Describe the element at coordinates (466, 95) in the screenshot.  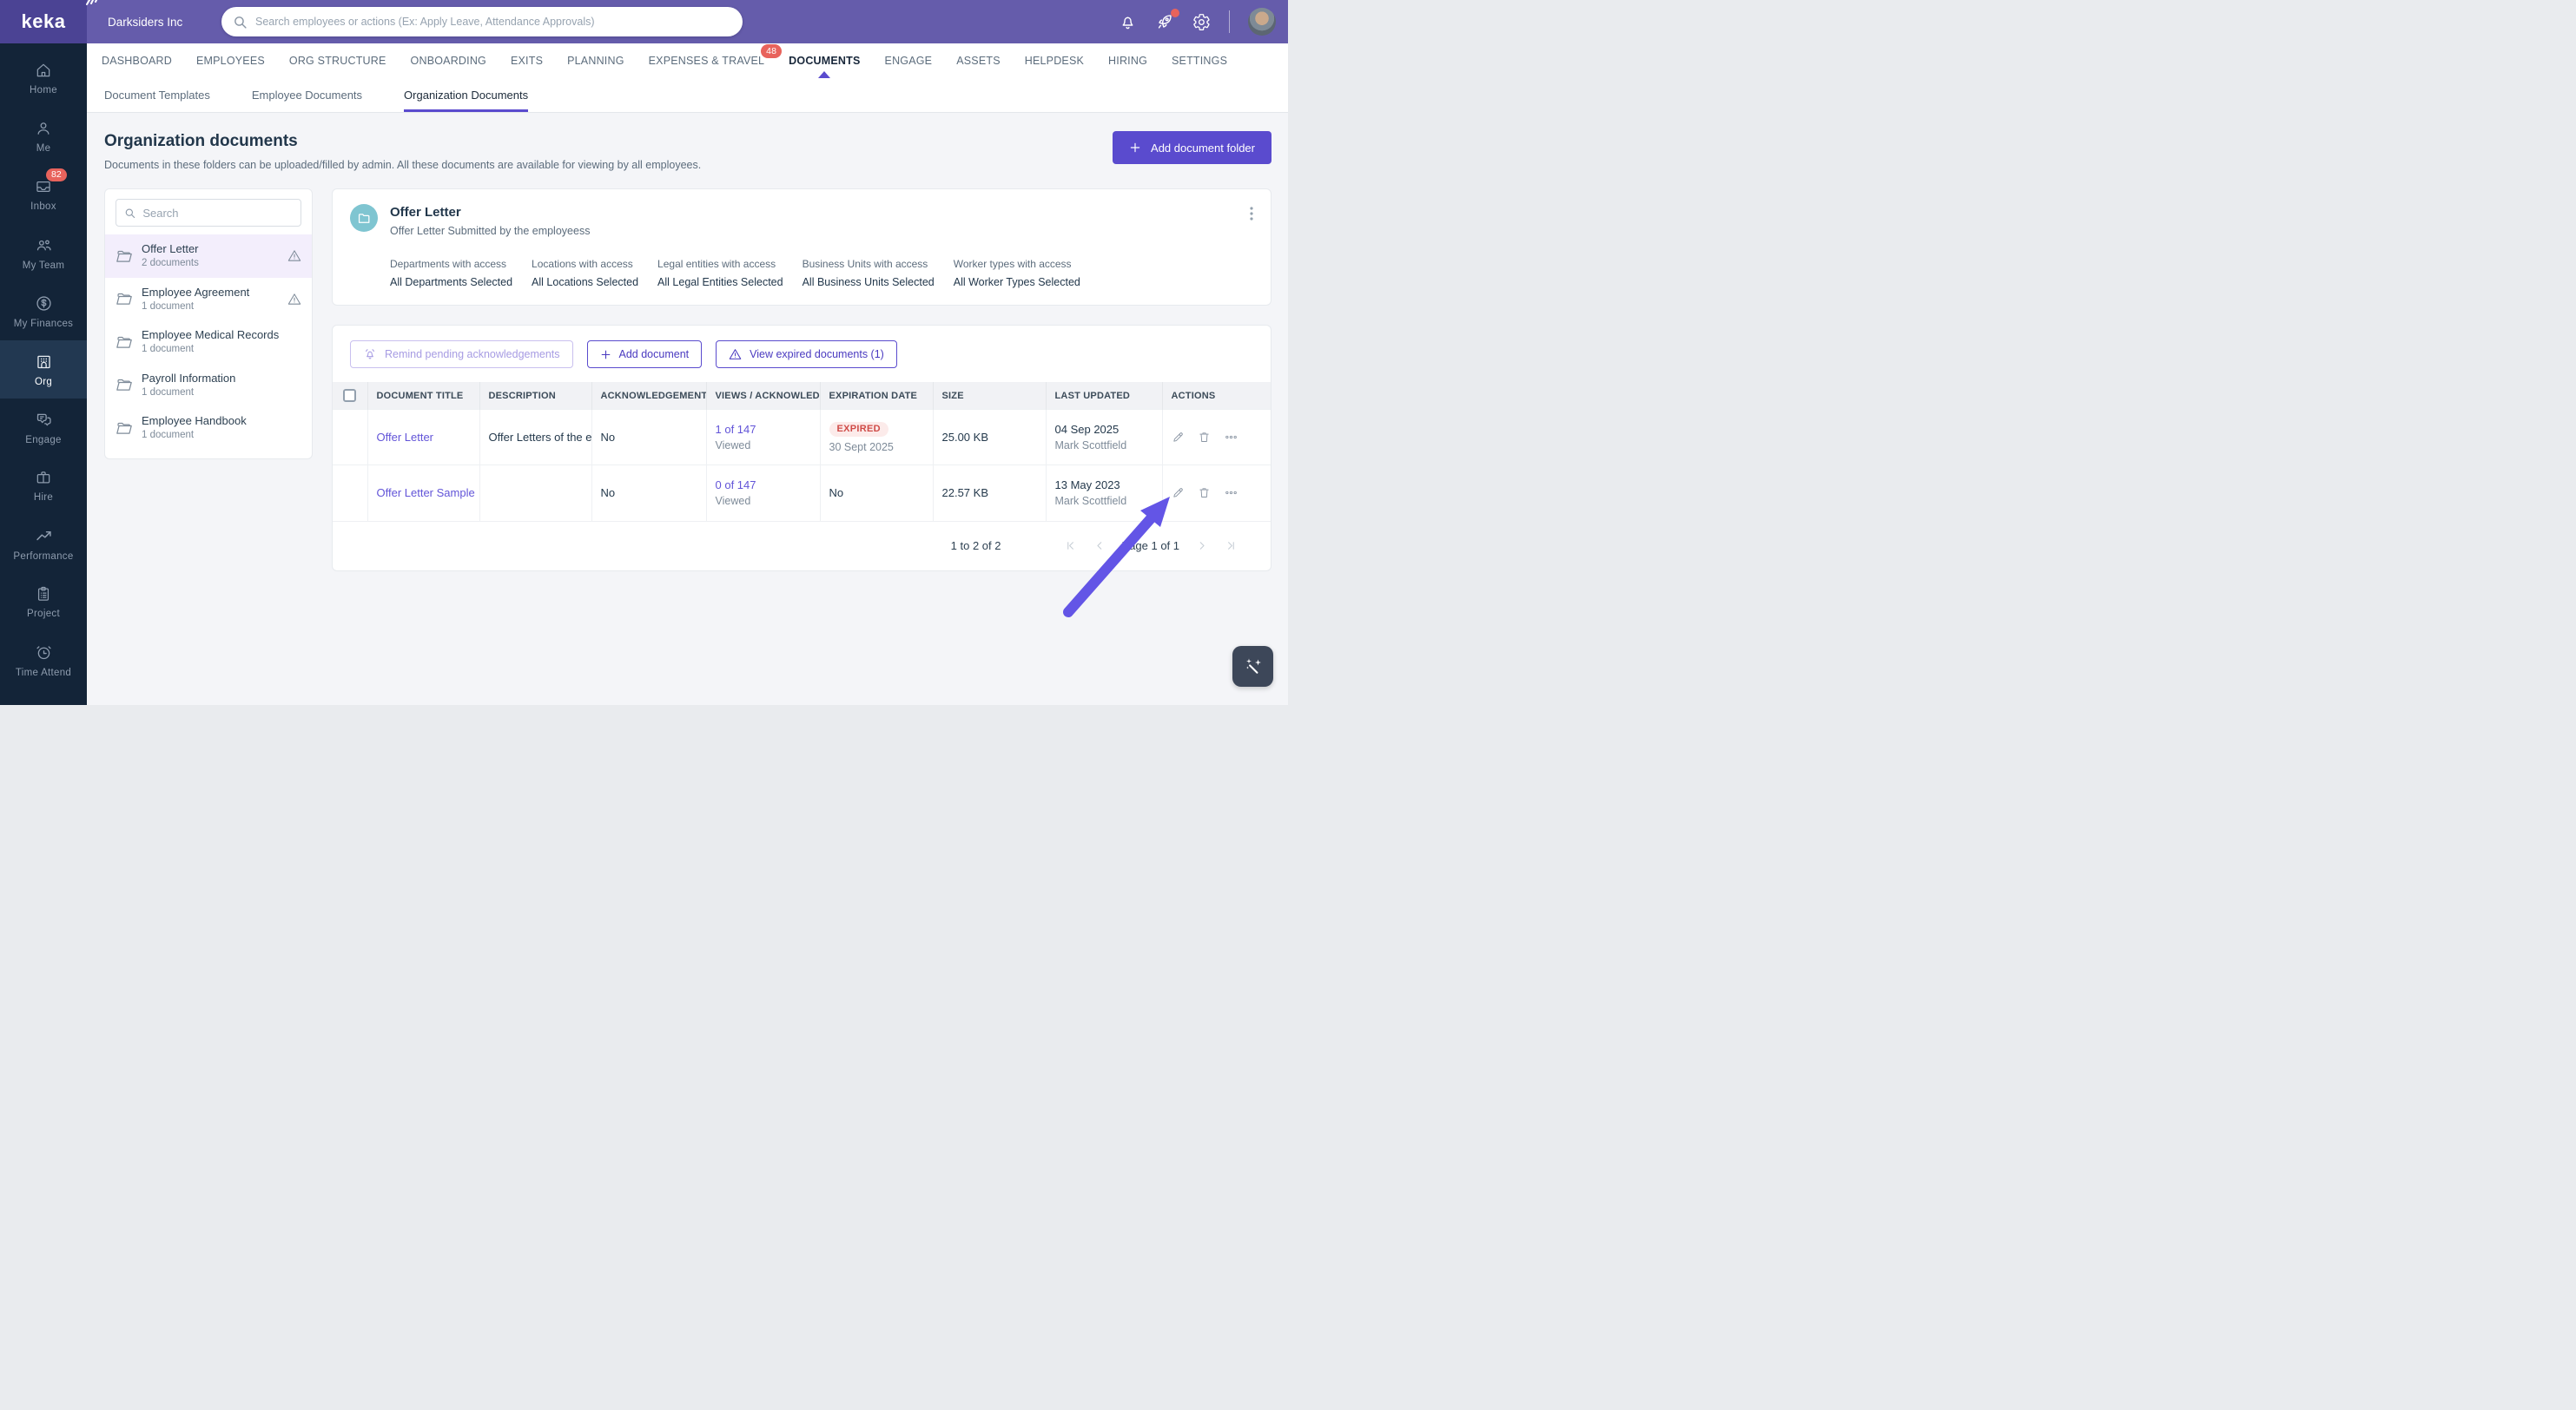
I see `subtab-organization-documents: Organization Documents` at that location.